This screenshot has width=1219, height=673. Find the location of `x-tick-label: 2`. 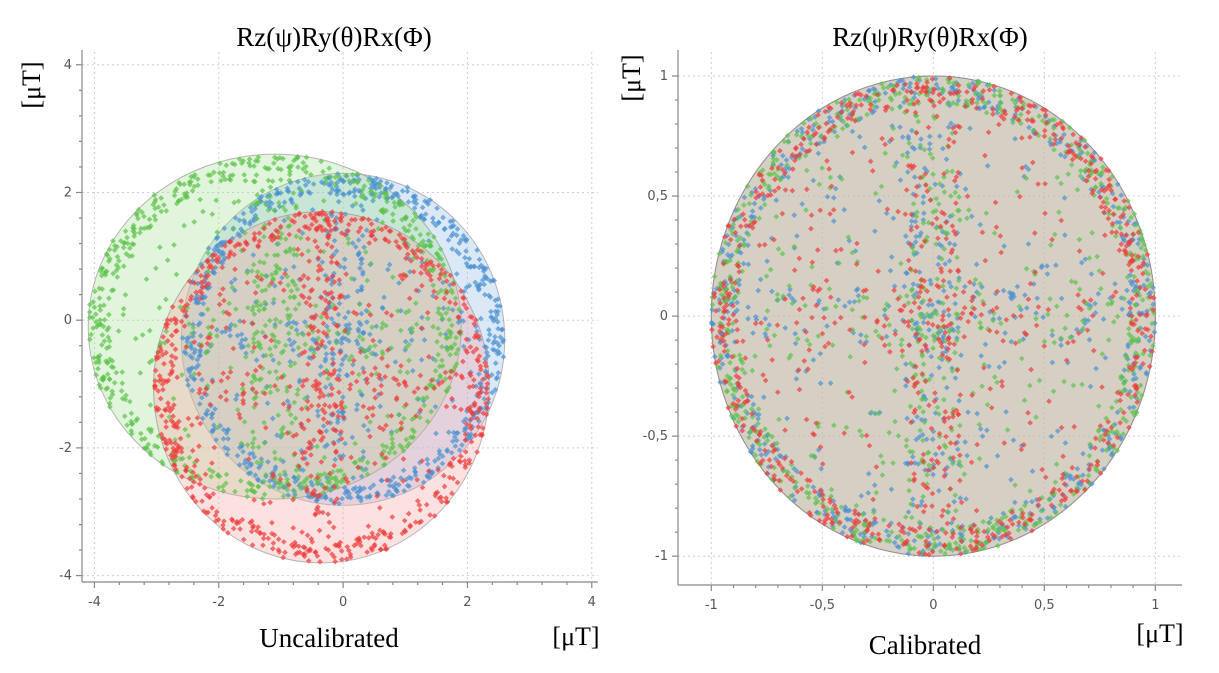

x-tick-label: 2 is located at coordinates (467, 602).